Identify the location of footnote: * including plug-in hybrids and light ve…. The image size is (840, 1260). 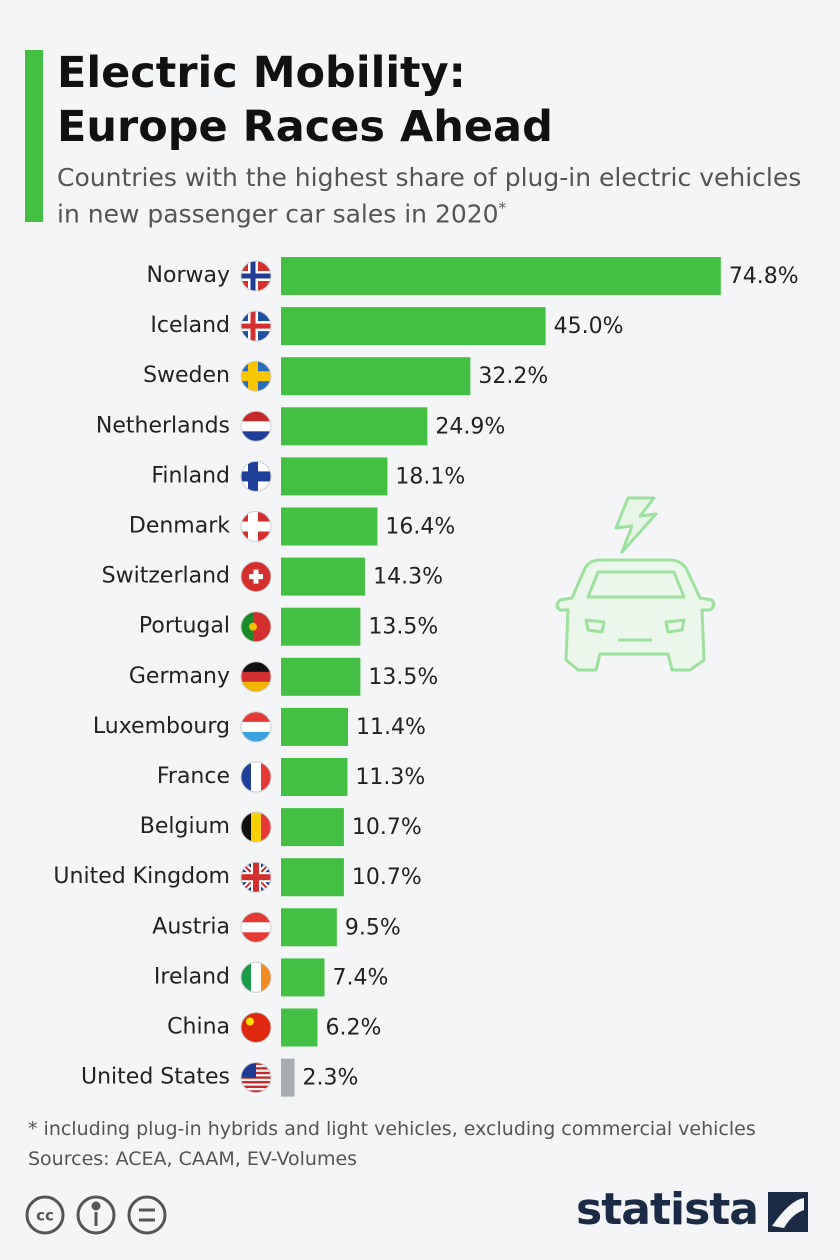
(392, 1129).